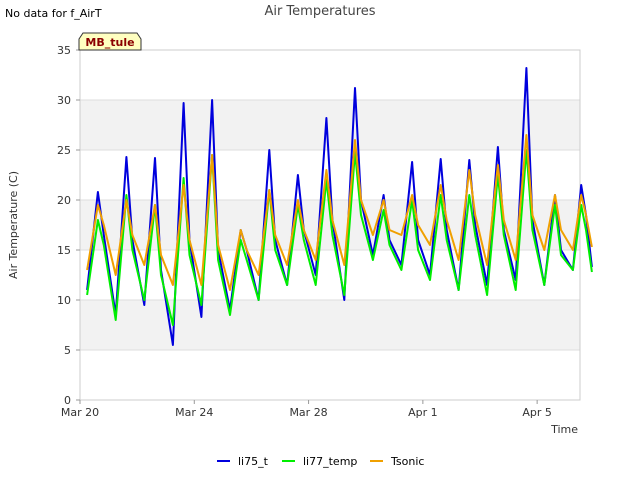 The width and height of the screenshot is (640, 480). Describe the element at coordinates (64, 200) in the screenshot. I see `y-tick-label: 20` at that location.